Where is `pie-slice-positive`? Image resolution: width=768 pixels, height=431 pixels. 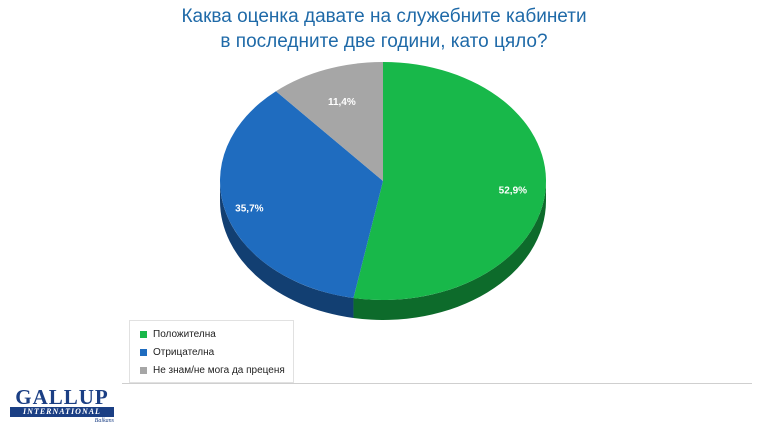 pie-slice-positive is located at coordinates (450, 181).